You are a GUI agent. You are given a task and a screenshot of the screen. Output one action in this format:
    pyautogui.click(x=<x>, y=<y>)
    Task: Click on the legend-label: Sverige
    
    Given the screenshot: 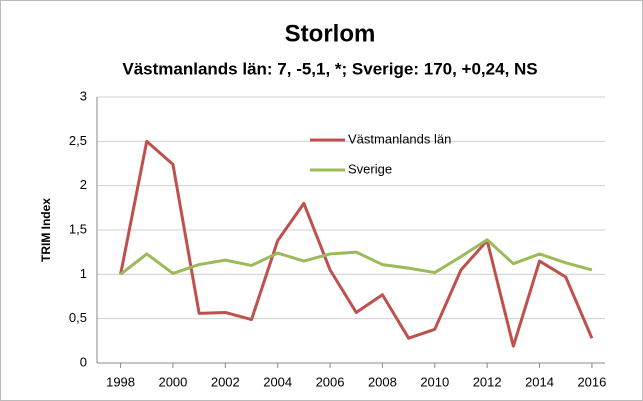 What is the action you would take?
    pyautogui.click(x=370, y=168)
    